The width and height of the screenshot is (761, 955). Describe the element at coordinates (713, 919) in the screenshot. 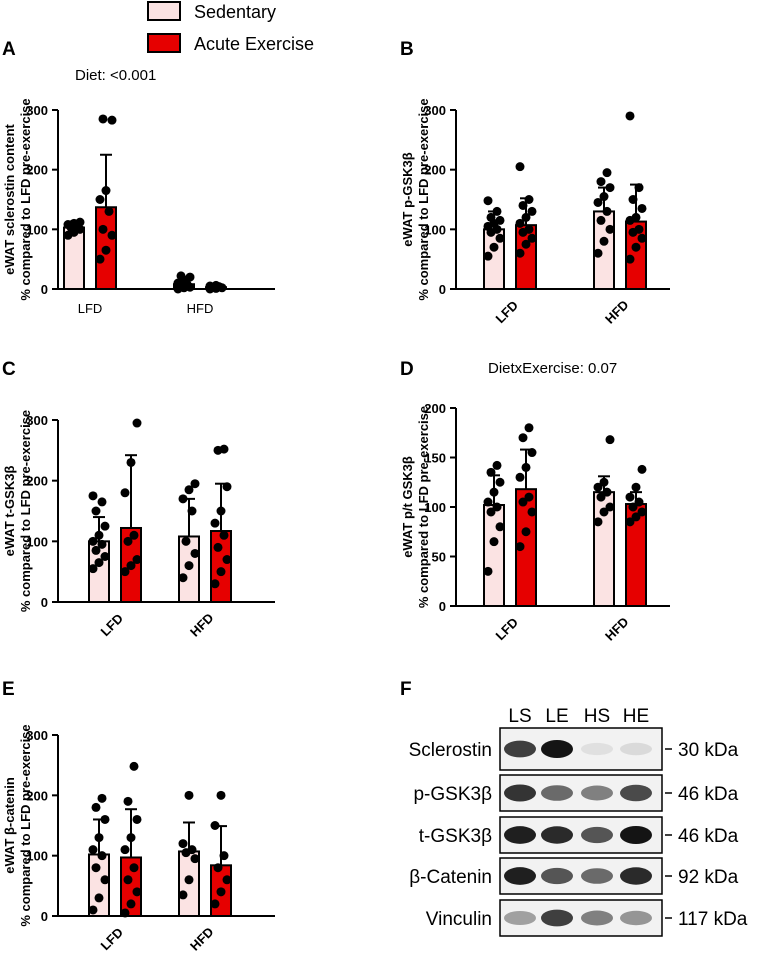

I see `kda-label: 117 kDa` at that location.